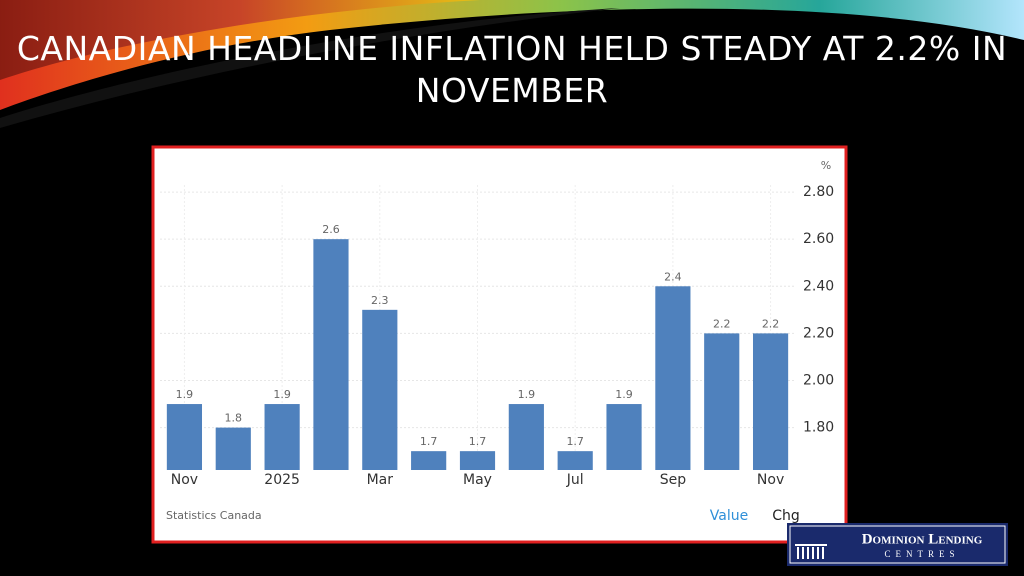  What do you see at coordinates (477, 480) in the screenshot?
I see `x-tick-label: May` at bounding box center [477, 480].